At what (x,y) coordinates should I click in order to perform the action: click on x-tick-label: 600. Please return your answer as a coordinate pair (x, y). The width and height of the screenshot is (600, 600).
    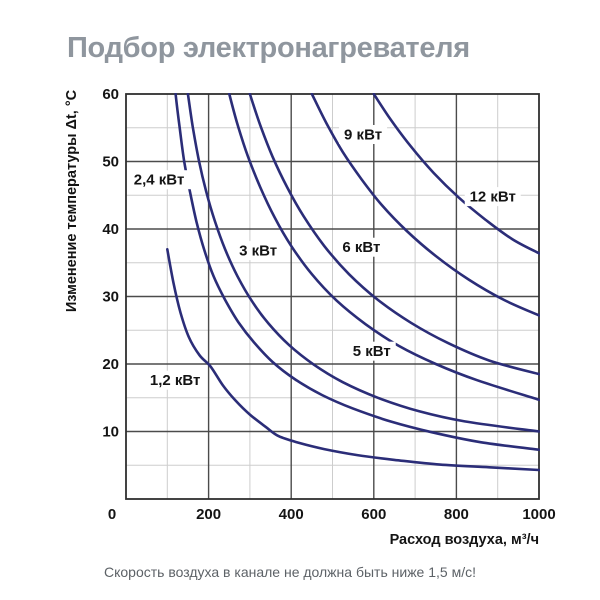
    Looking at the image, I should click on (373, 514).